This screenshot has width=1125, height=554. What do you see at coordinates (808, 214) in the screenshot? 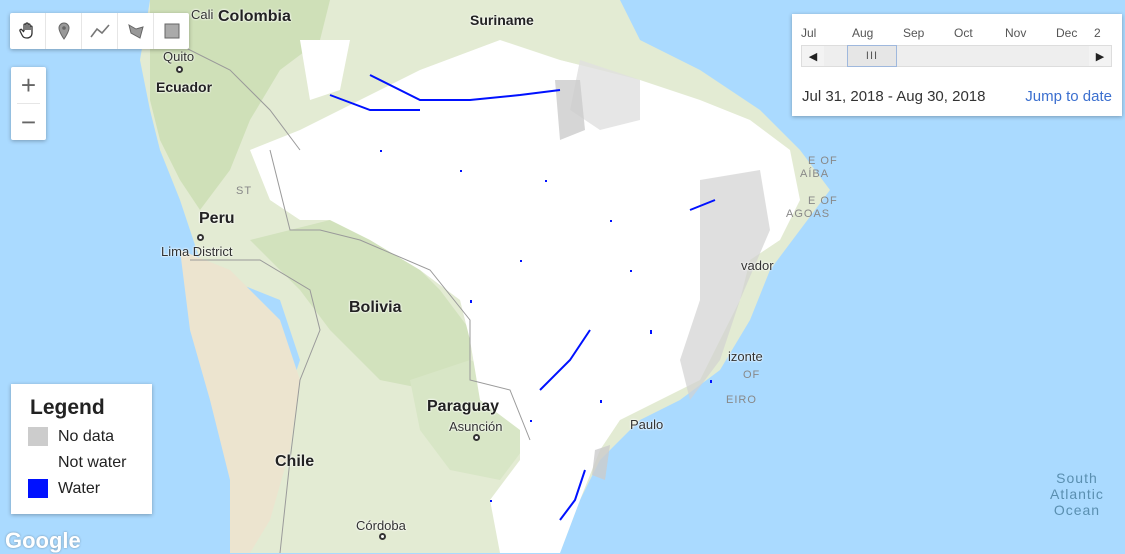
I see `label-alagoas-2: AGOAS` at bounding box center [808, 214].